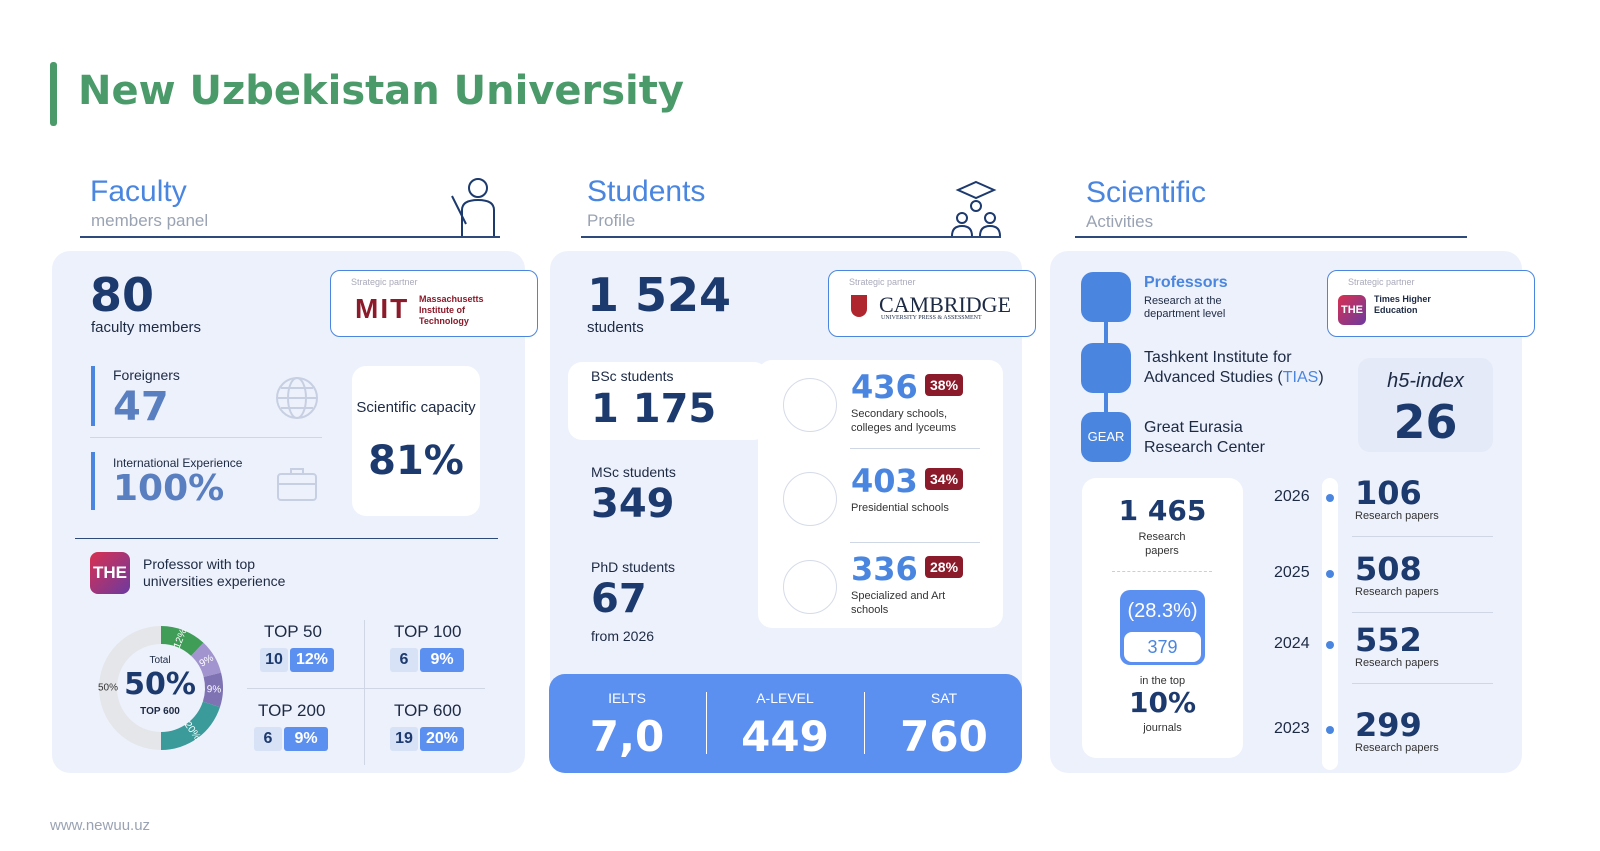  I want to click on donut-chart: 12%9%9%20%50%, so click(160, 688).